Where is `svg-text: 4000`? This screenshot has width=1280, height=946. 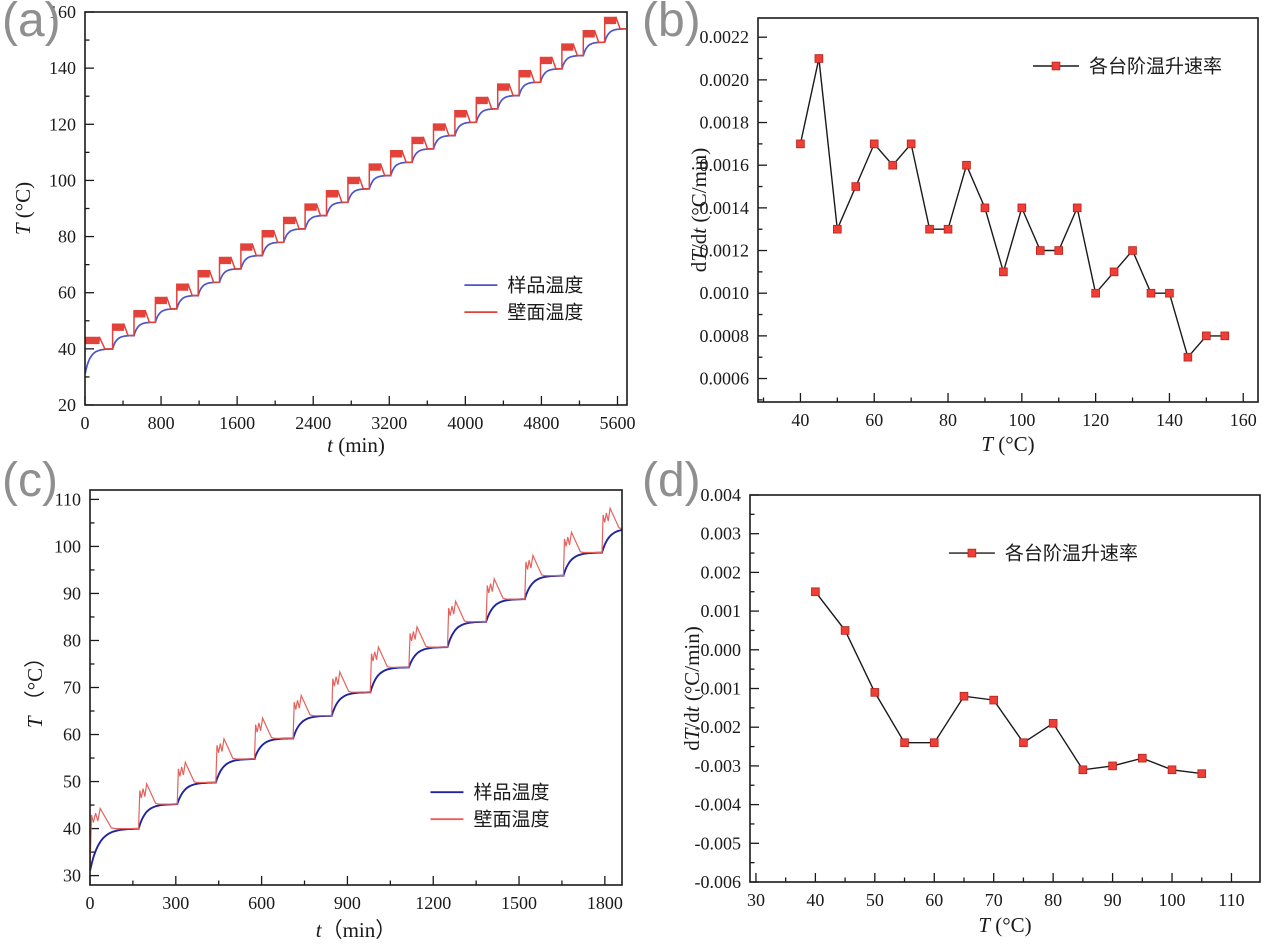 svg-text: 4000 is located at coordinates (465, 423).